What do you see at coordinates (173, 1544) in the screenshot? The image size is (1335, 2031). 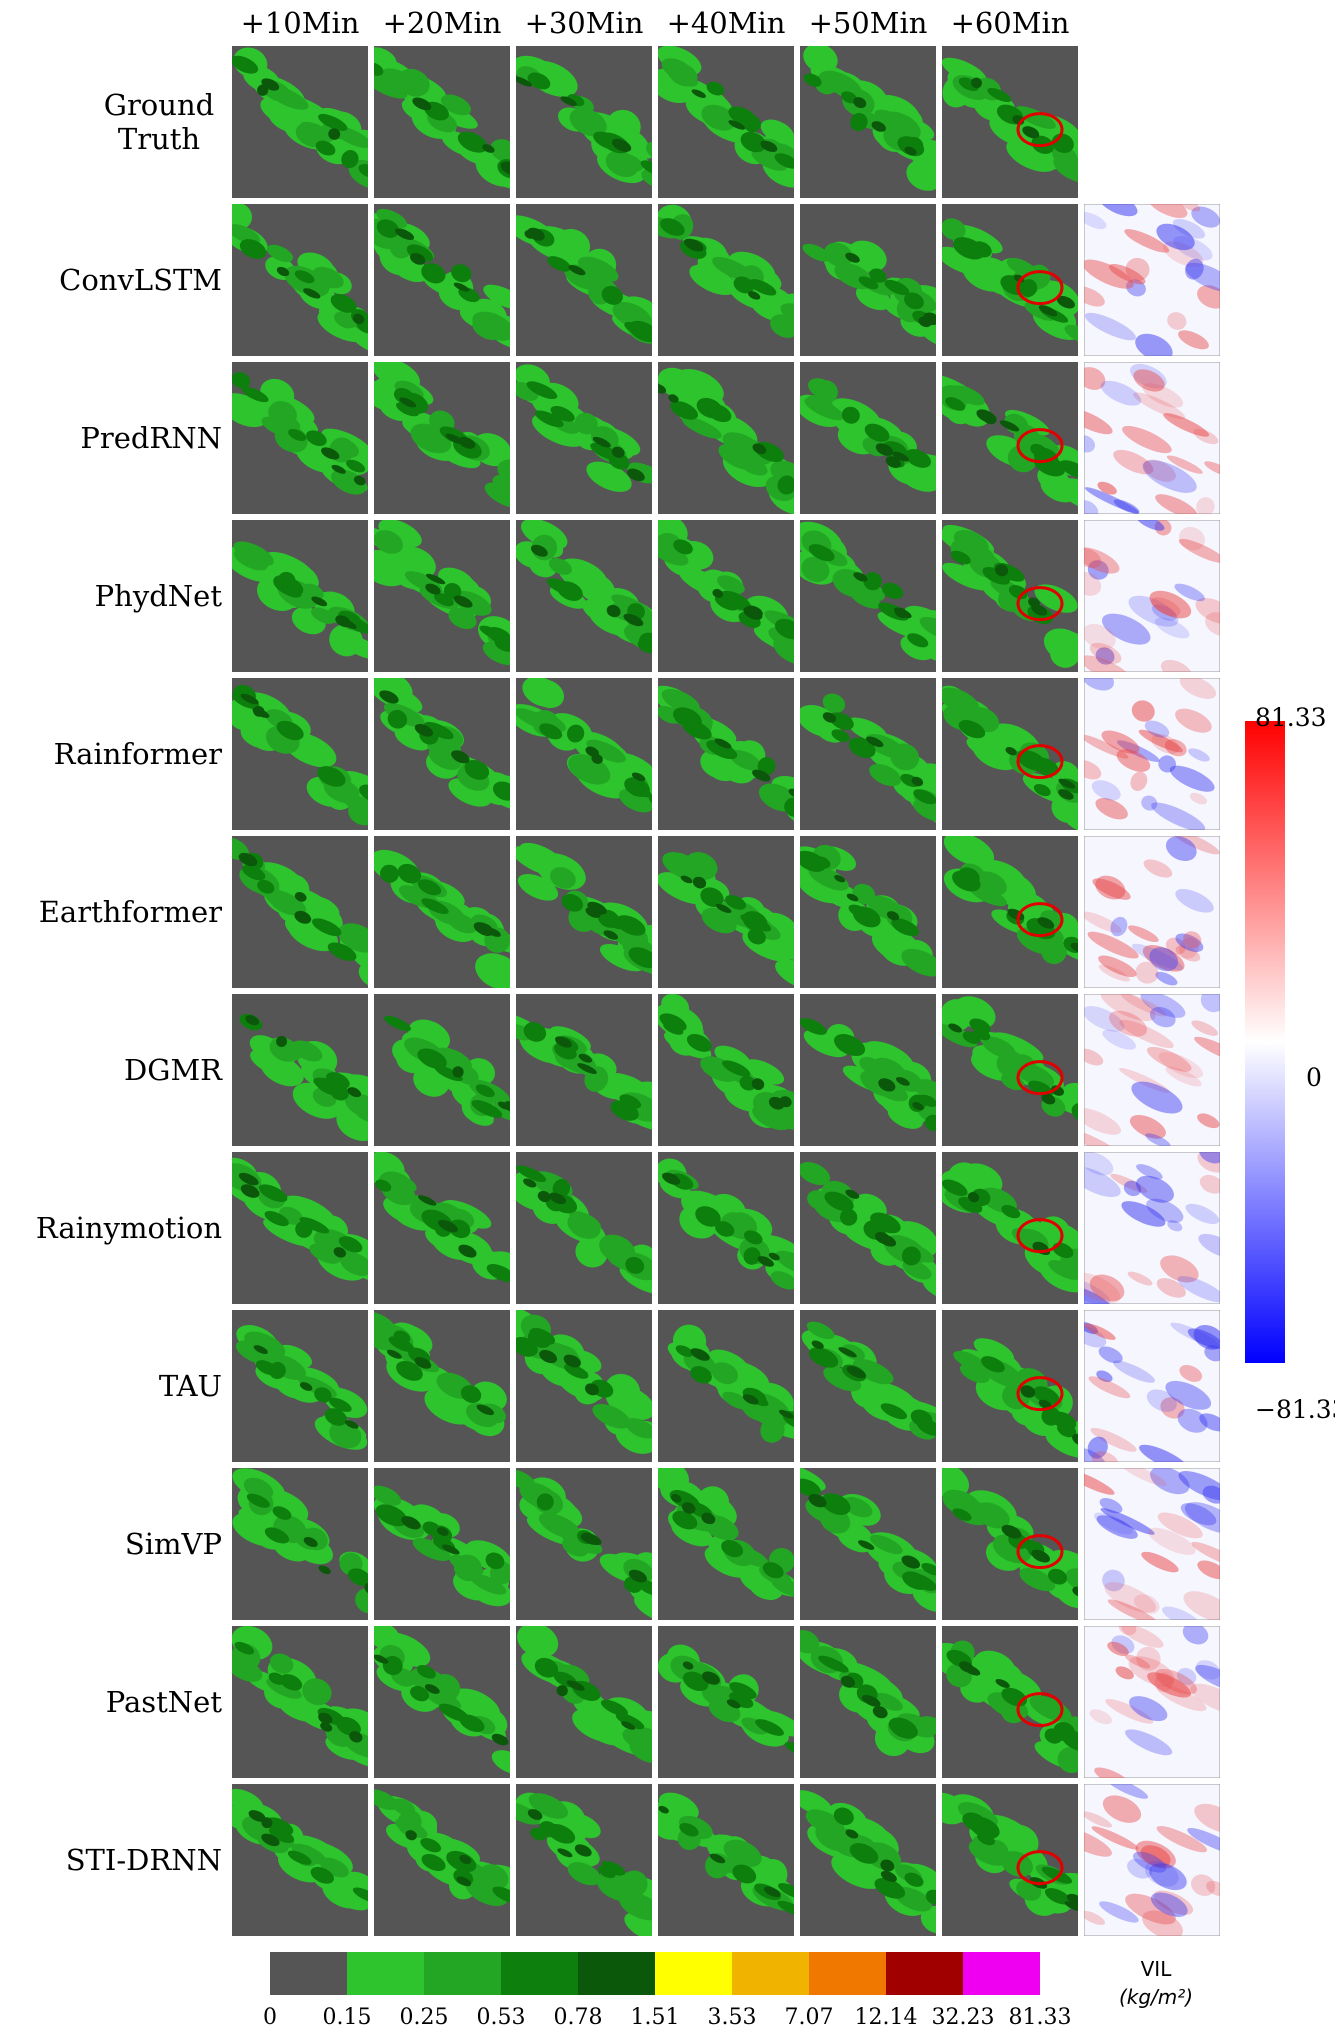 I see `row-label: SimVP` at bounding box center [173, 1544].